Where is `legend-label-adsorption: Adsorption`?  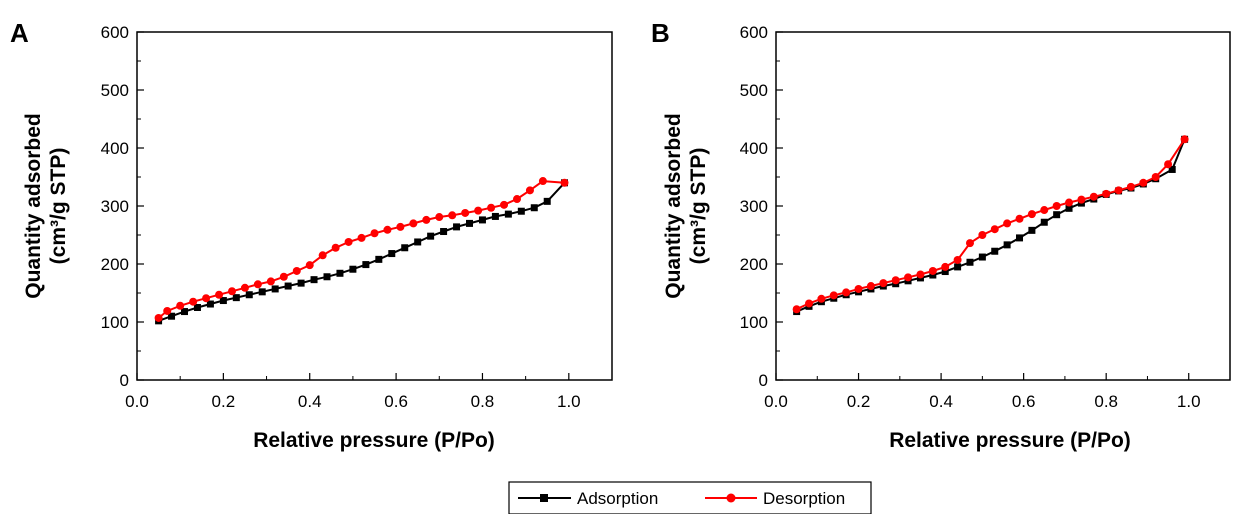 legend-label-adsorption: Adsorption is located at coordinates (617, 498).